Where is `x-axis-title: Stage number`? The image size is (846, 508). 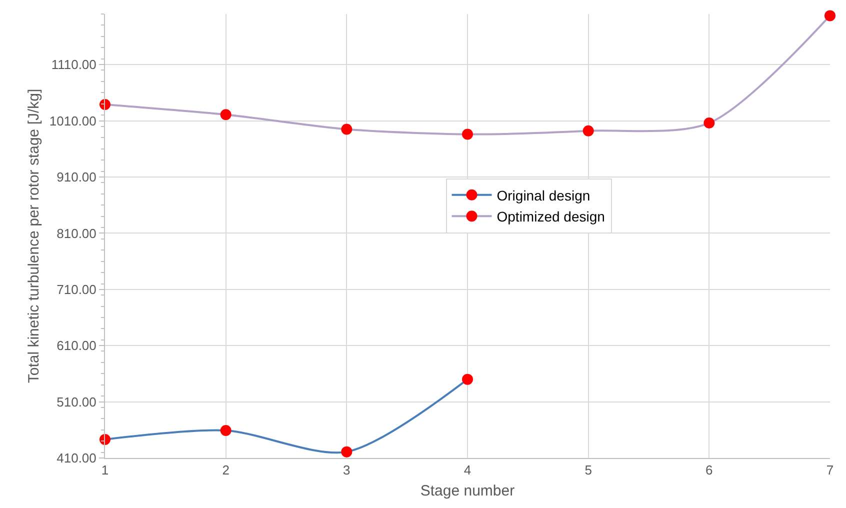
x-axis-title: Stage number is located at coordinates (467, 491).